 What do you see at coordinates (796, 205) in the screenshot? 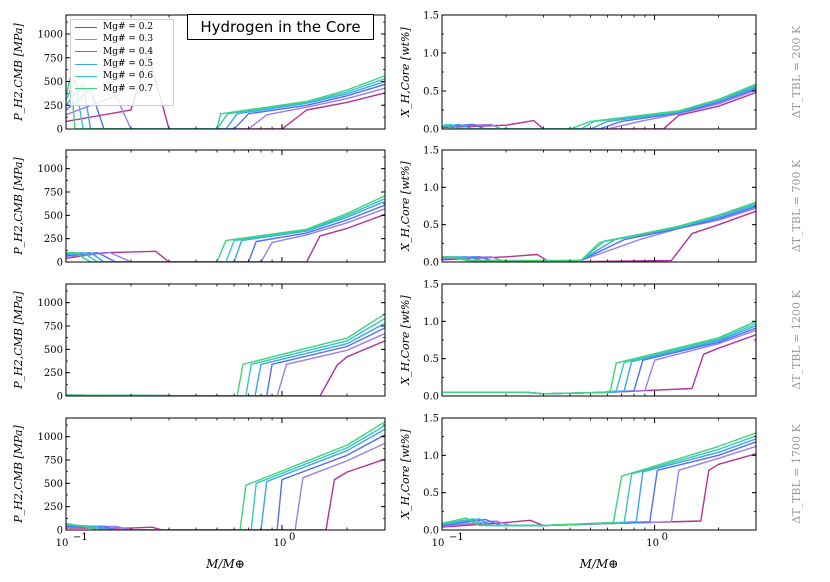
I see `row-label-delta-t: ΔT_TBL = 700 K` at bounding box center [796, 205].